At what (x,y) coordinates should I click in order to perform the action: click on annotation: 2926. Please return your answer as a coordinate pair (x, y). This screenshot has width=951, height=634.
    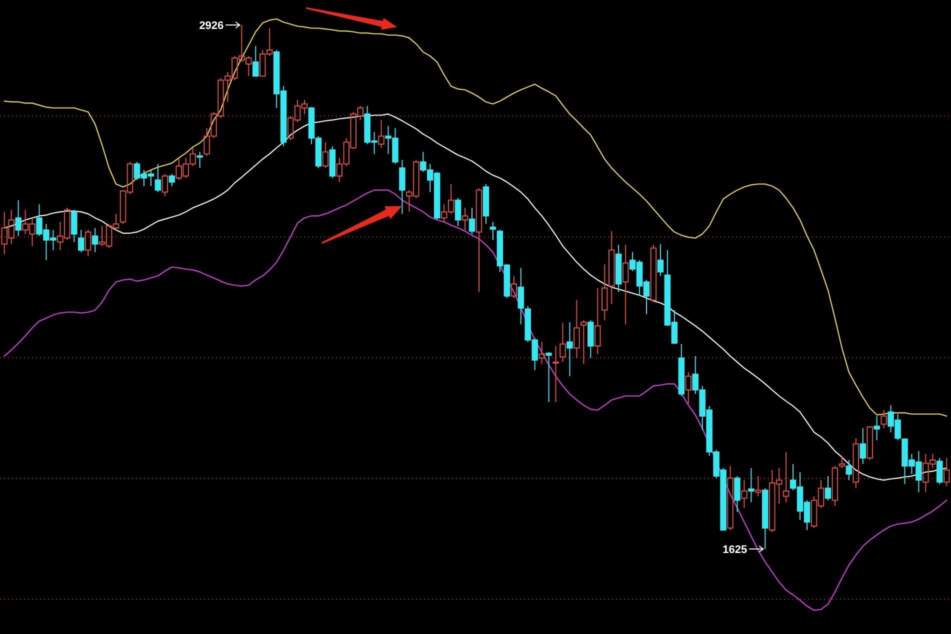
    Looking at the image, I should click on (211, 26).